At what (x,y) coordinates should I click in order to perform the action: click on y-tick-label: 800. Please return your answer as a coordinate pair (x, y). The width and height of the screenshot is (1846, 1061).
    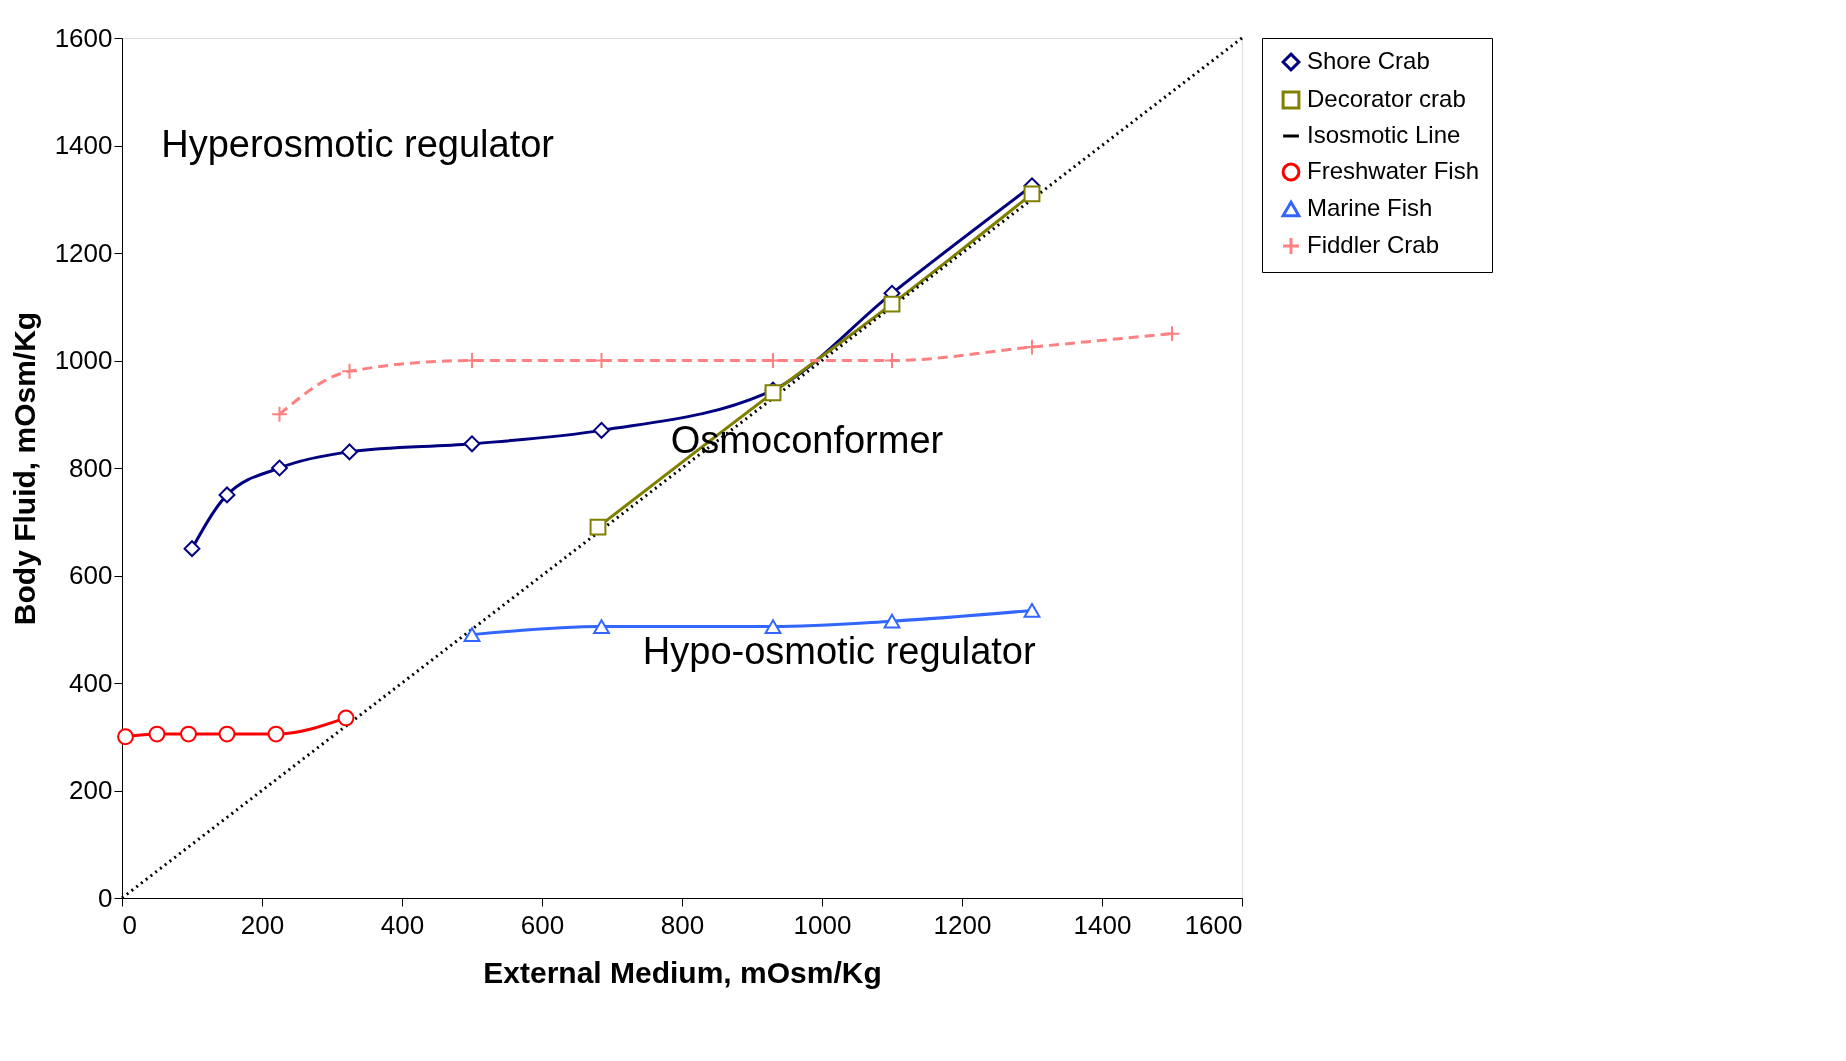
    Looking at the image, I should click on (91, 467).